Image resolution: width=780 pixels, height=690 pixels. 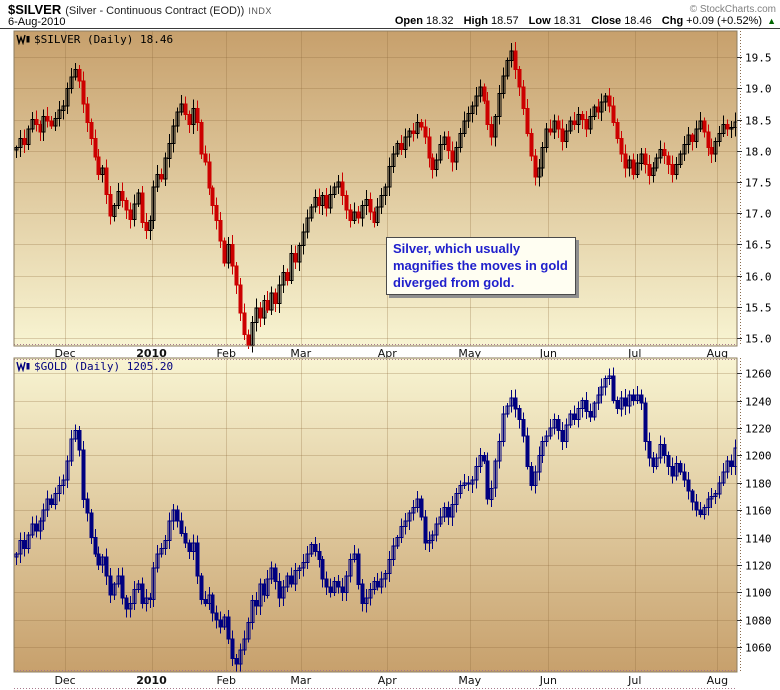 I want to click on chart-date: 6-Aug-2010, so click(x=37, y=22).